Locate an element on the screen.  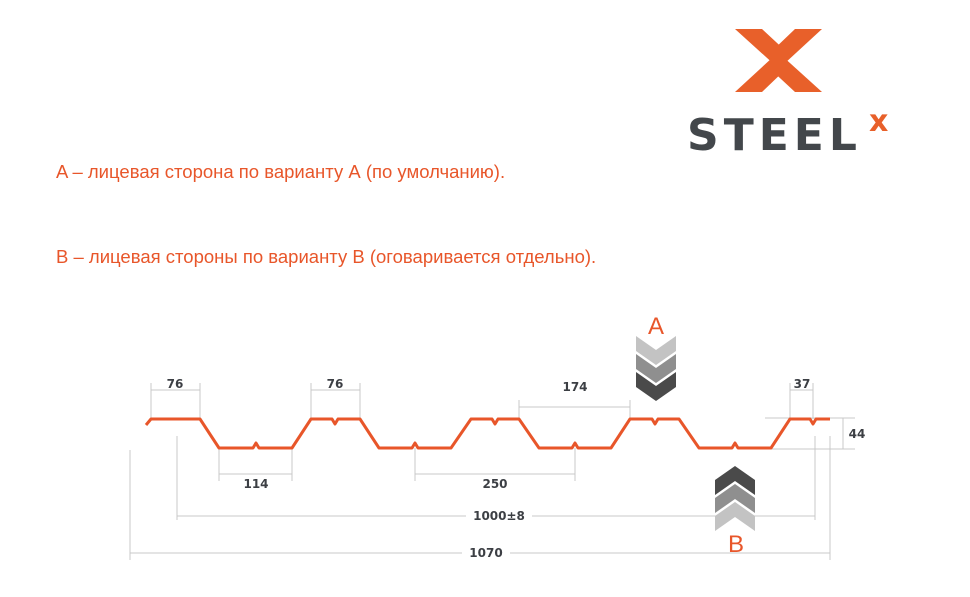
steelx-logo: STEEL x is located at coordinates (787, 95).